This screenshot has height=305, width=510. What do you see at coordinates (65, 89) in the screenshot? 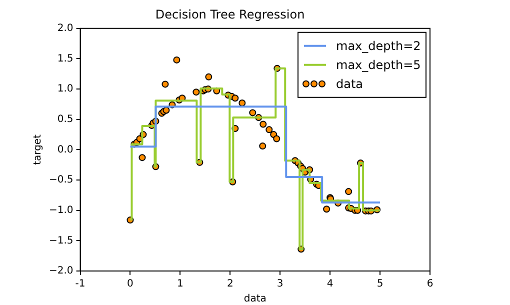
I see `y-tick-label: 1.0` at bounding box center [65, 89].